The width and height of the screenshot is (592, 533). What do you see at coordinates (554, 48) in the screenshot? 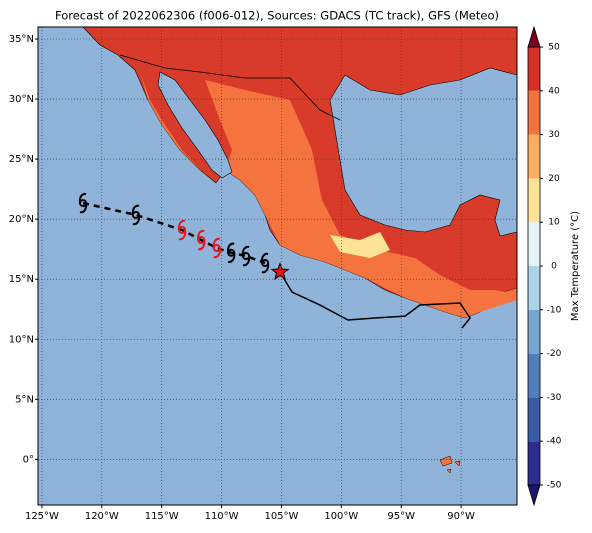
I see `colorbar-tick-label: 50` at bounding box center [554, 48].